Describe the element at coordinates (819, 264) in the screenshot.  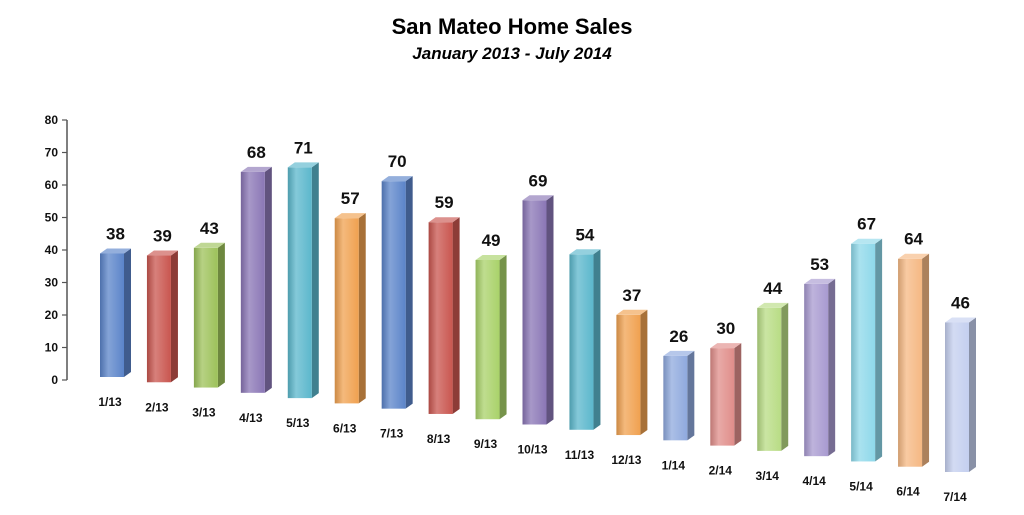
I see `data-label: 53` at that location.